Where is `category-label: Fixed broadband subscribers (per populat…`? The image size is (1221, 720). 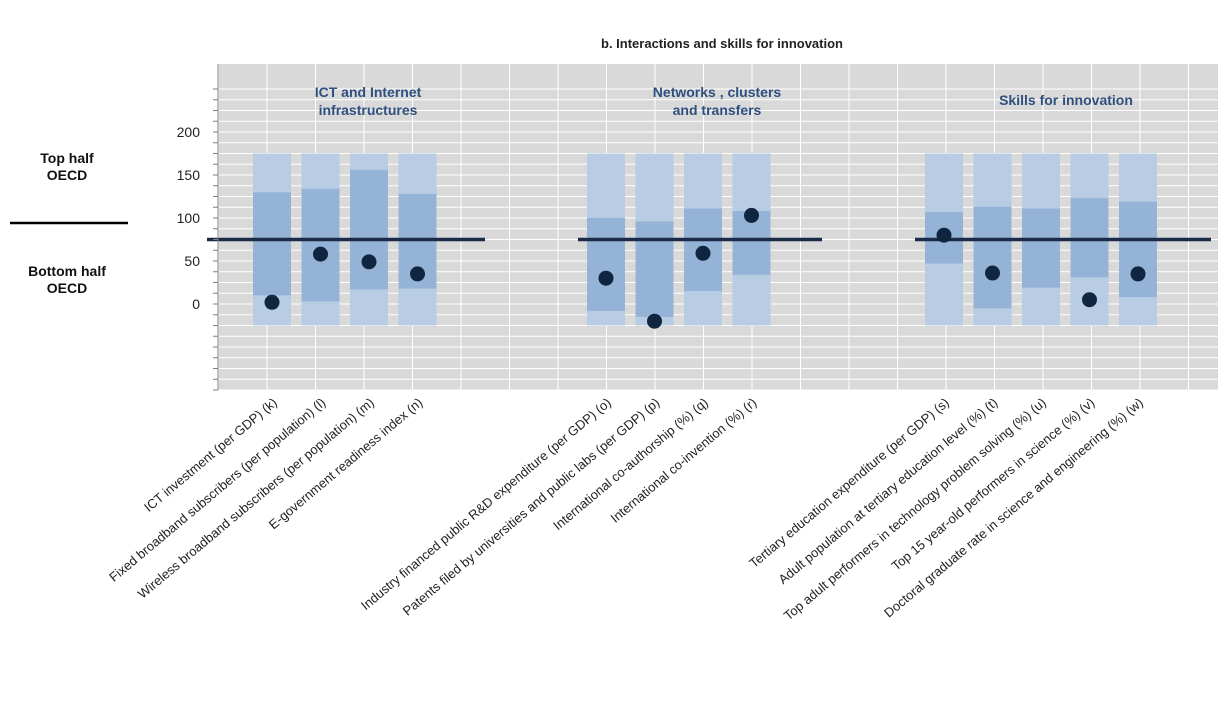
category-label: Fixed broadband subscribers (per populat… is located at coordinates (217, 490).